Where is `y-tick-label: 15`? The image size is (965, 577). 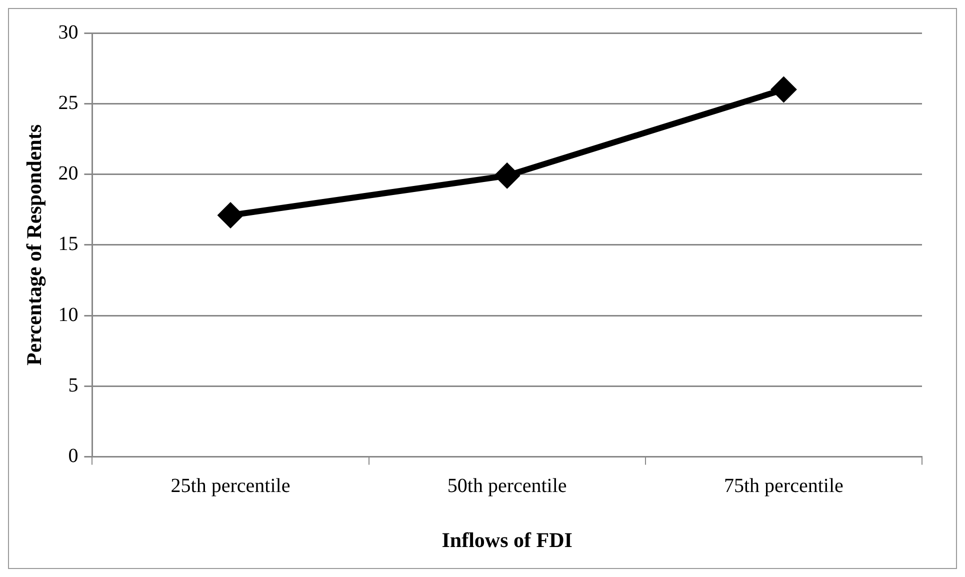
y-tick-label: 15 is located at coordinates (68, 244).